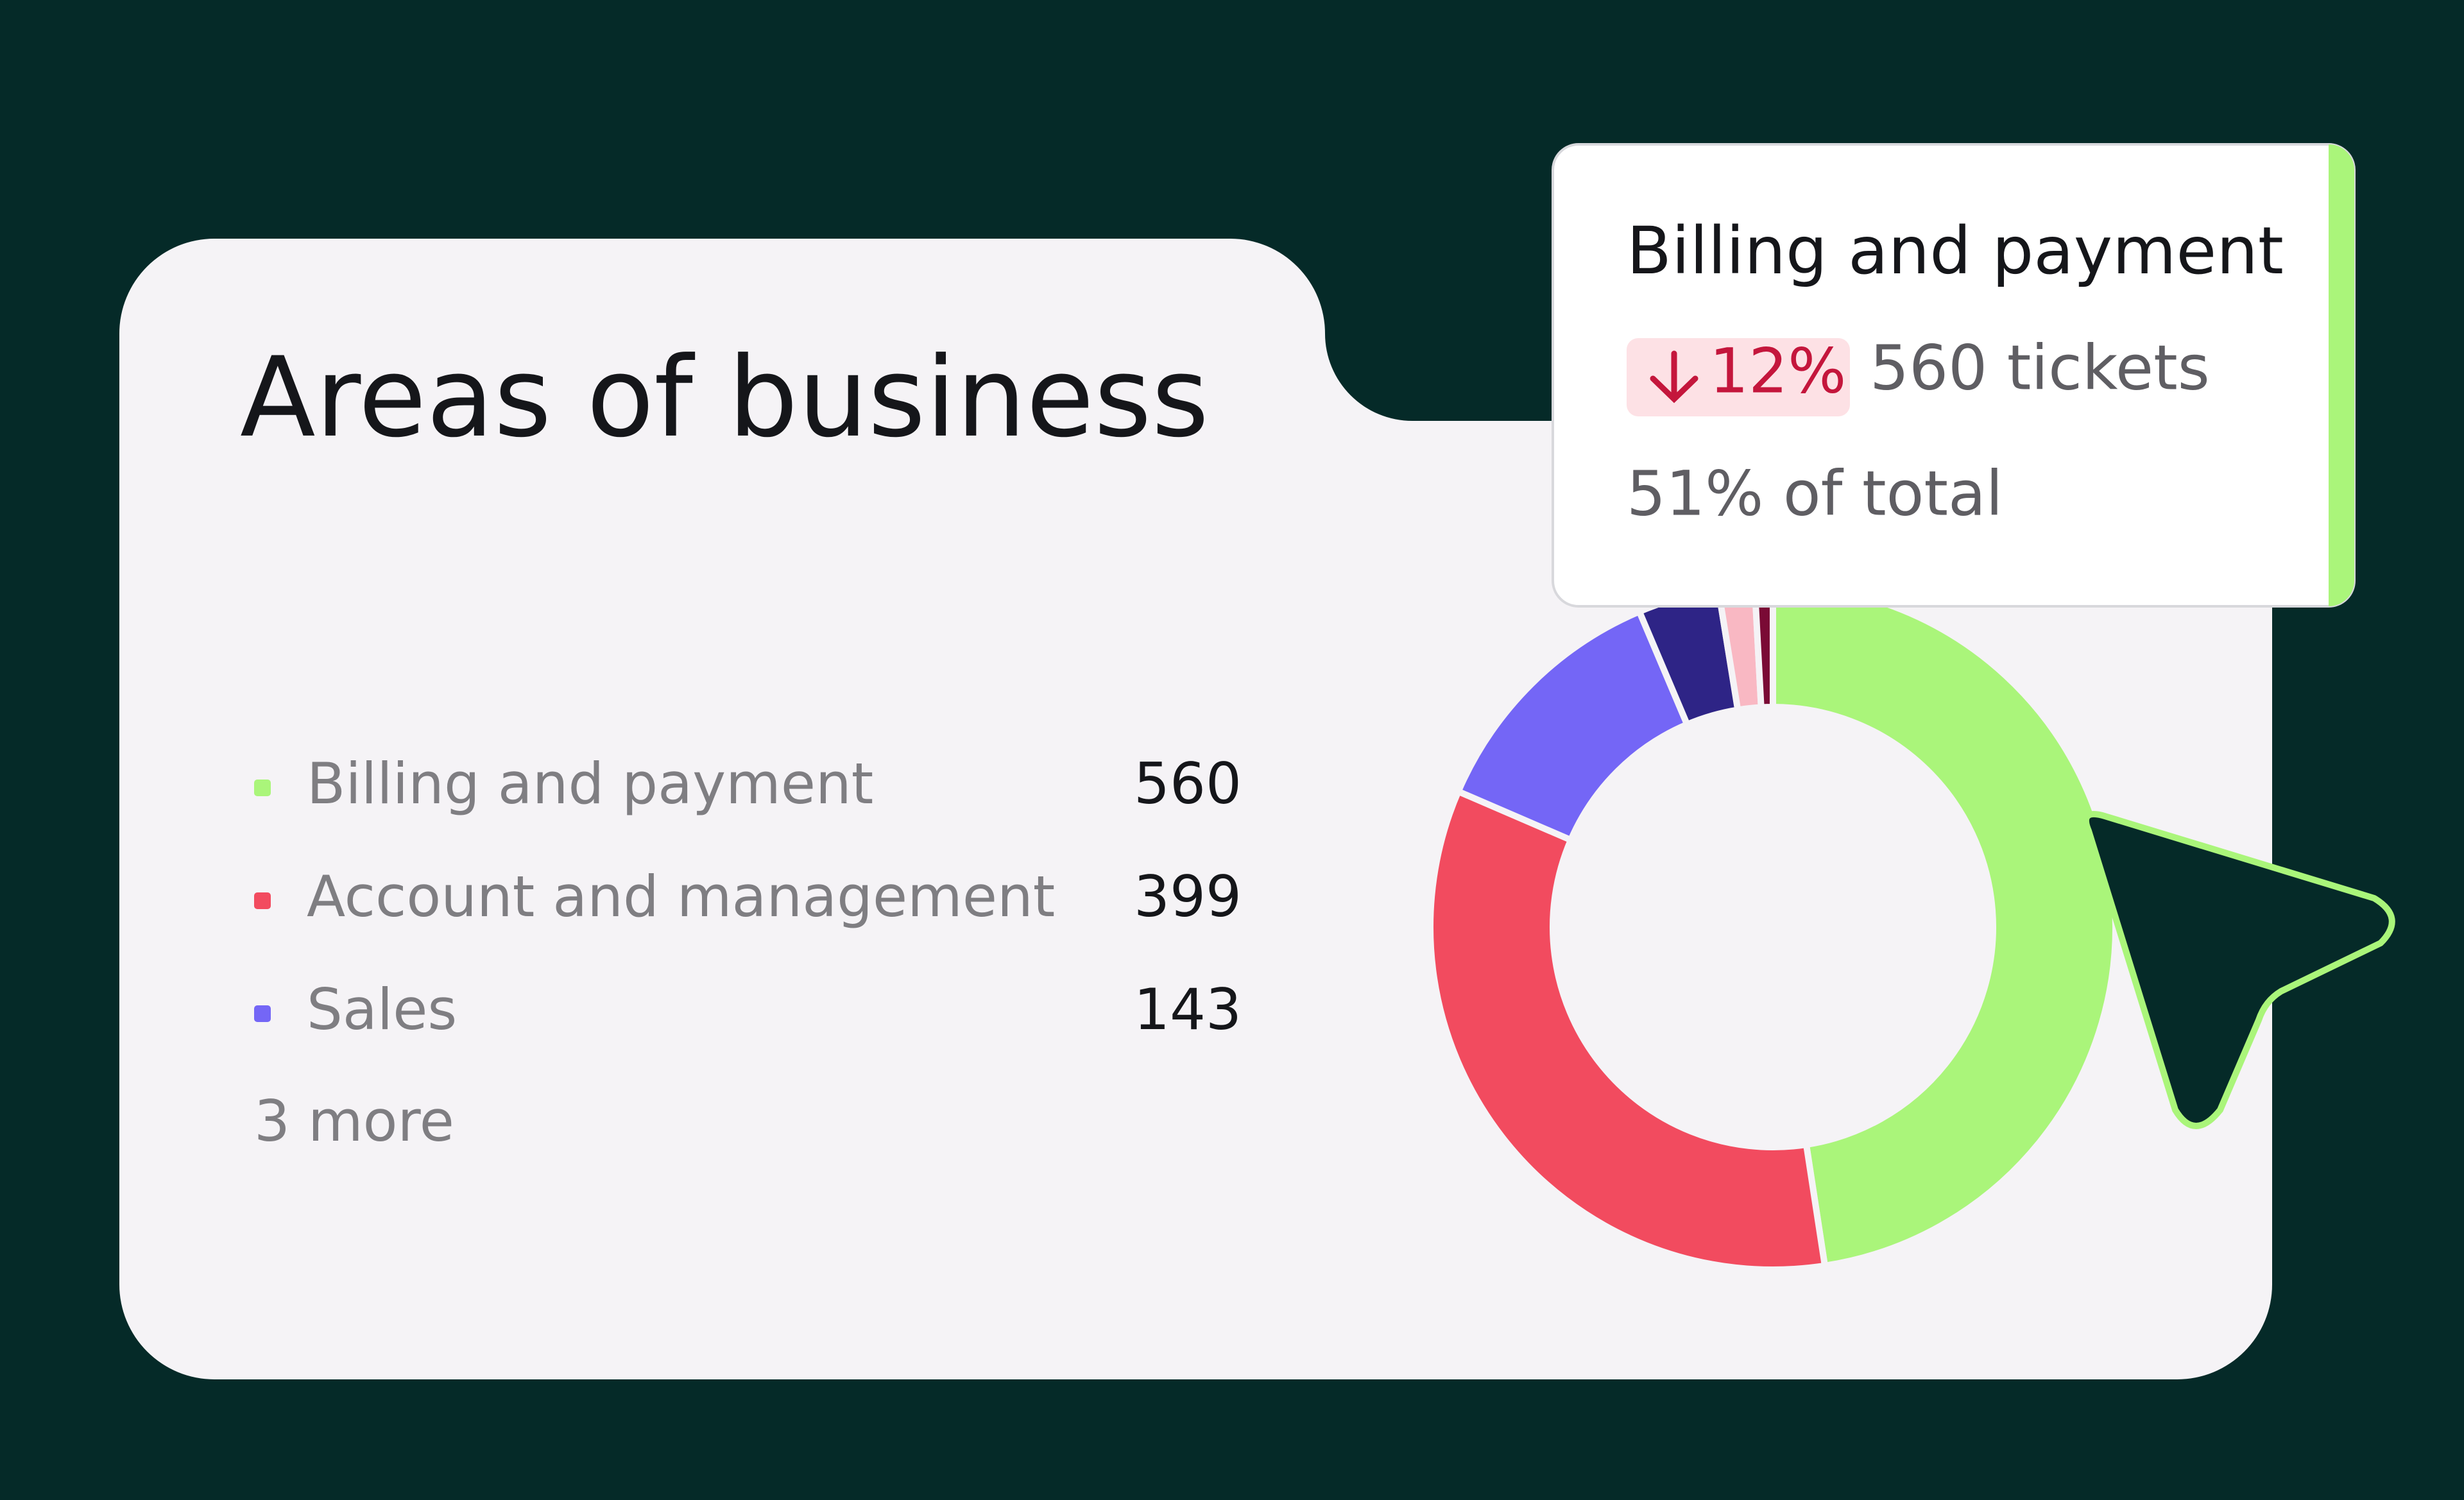 Image resolution: width=2464 pixels, height=1500 pixels. What do you see at coordinates (1815, 493) in the screenshot?
I see `tooltip-share: 51% of total` at bounding box center [1815, 493].